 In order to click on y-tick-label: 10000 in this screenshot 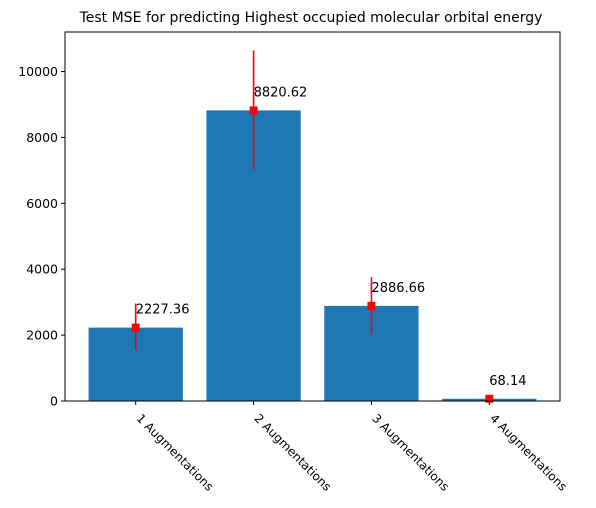, I will do `click(38, 71)`.